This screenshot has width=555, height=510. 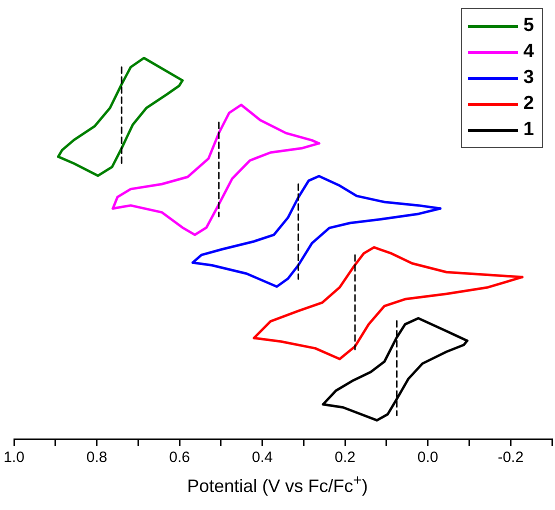 I want to click on x-axis-title: Potential (V vs Fc/Fc$^{+}$), so click(x=277, y=484).